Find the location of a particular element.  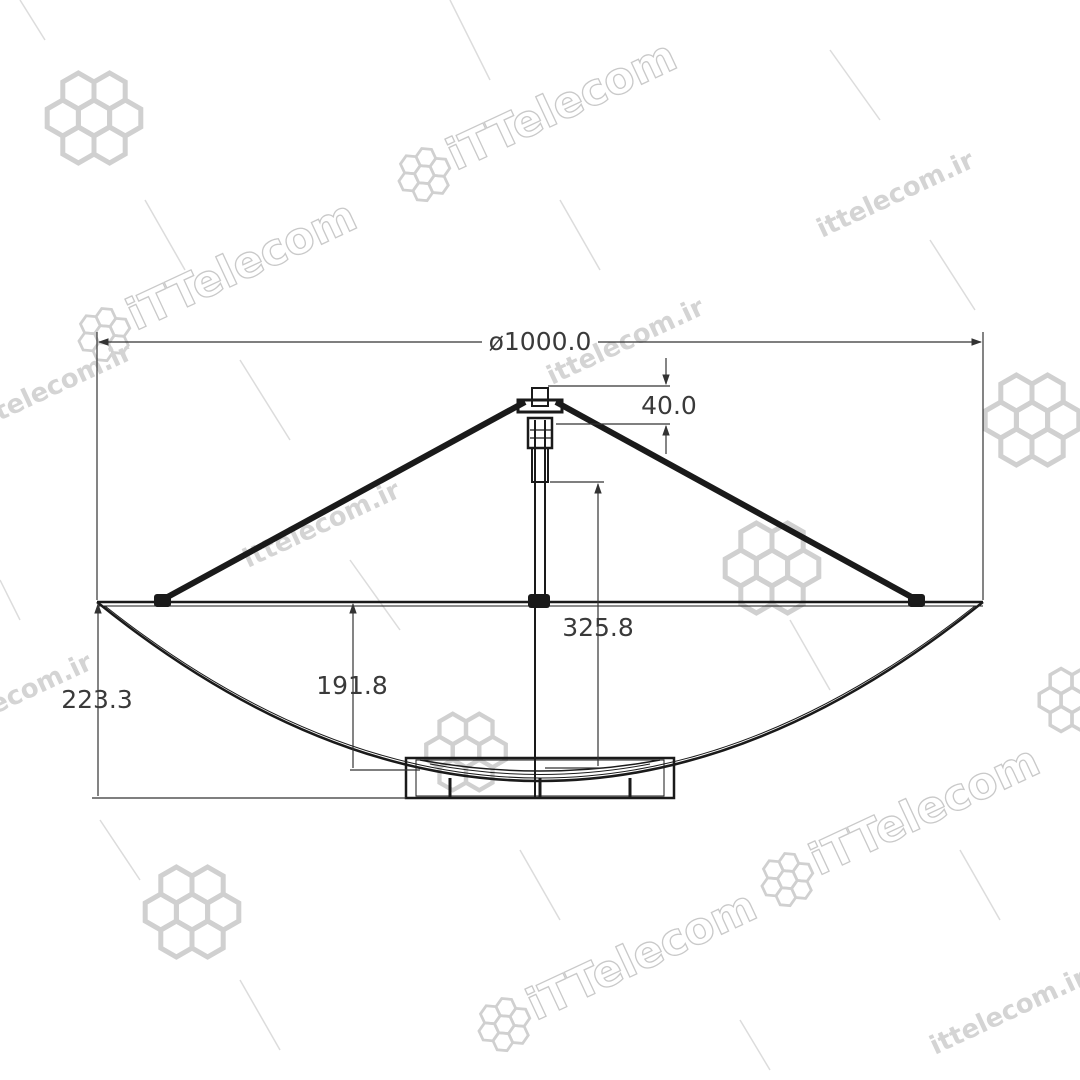

dish-reflector-inner is located at coordinates (540, 692).